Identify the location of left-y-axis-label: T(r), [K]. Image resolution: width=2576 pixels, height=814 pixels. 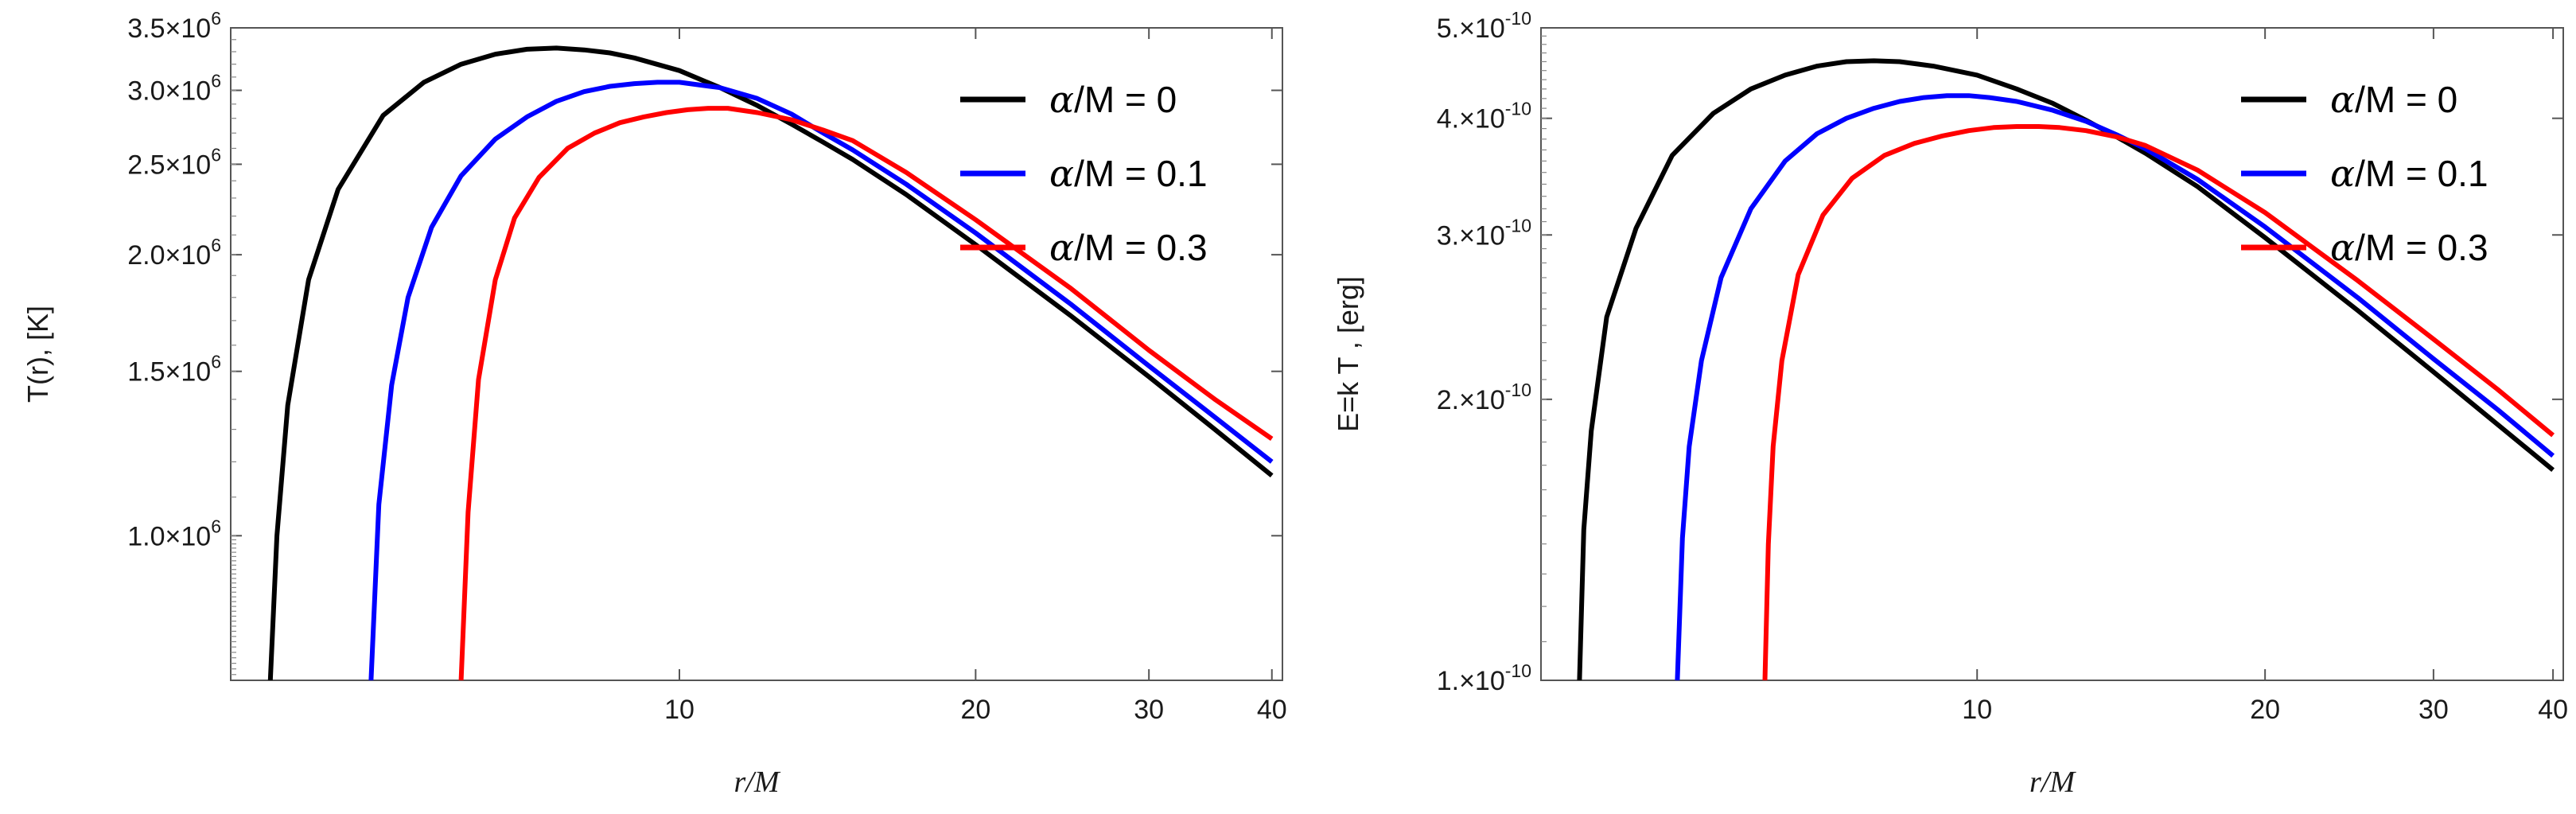
(38, 354).